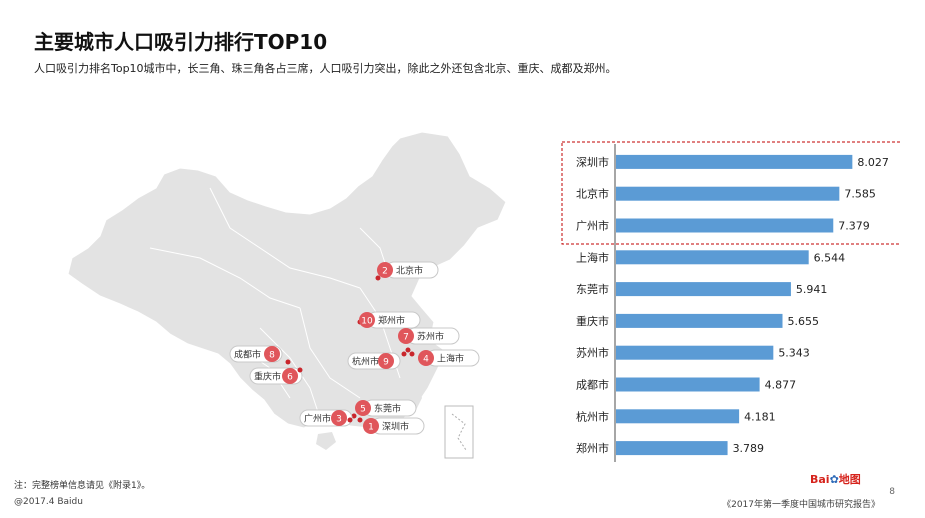 The image size is (925, 518). I want to click on city-marker: 3 广州市, so click(326, 418).